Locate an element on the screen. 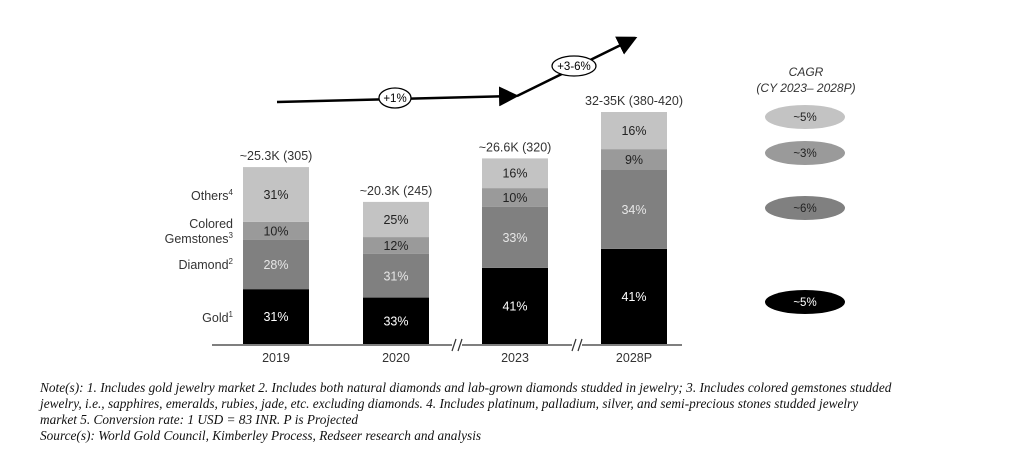  cagr-value: ~3% is located at coordinates (804, 154).